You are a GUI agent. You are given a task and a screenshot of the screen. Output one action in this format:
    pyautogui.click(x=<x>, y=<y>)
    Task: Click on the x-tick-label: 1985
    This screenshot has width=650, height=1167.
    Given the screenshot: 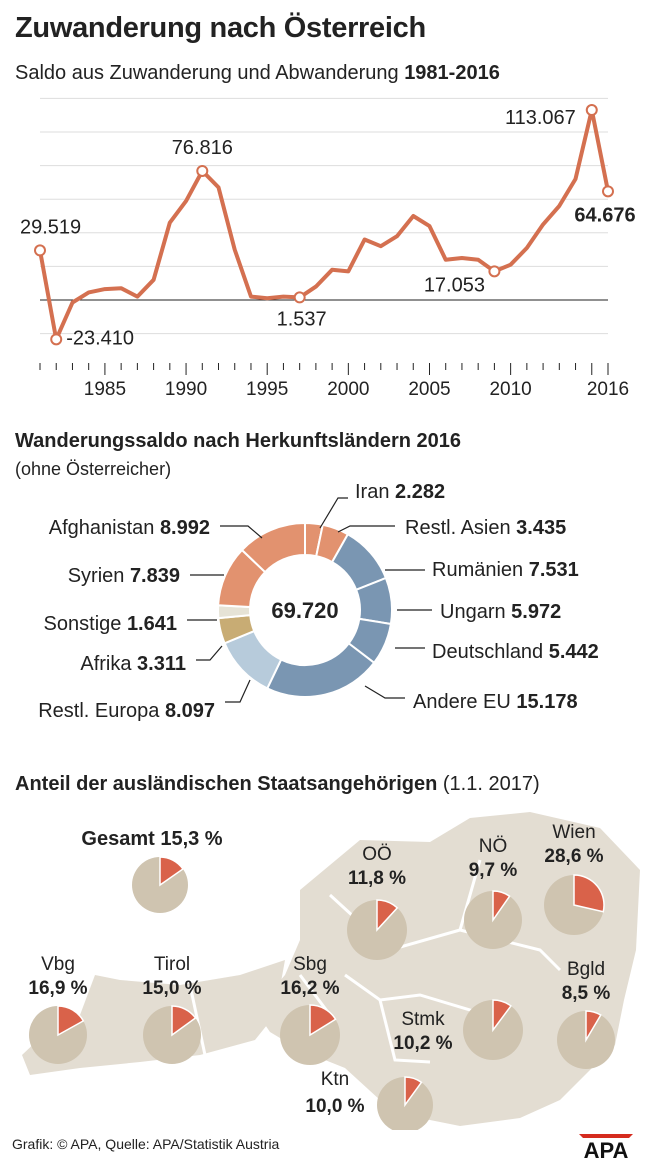 What is the action you would take?
    pyautogui.click(x=105, y=389)
    